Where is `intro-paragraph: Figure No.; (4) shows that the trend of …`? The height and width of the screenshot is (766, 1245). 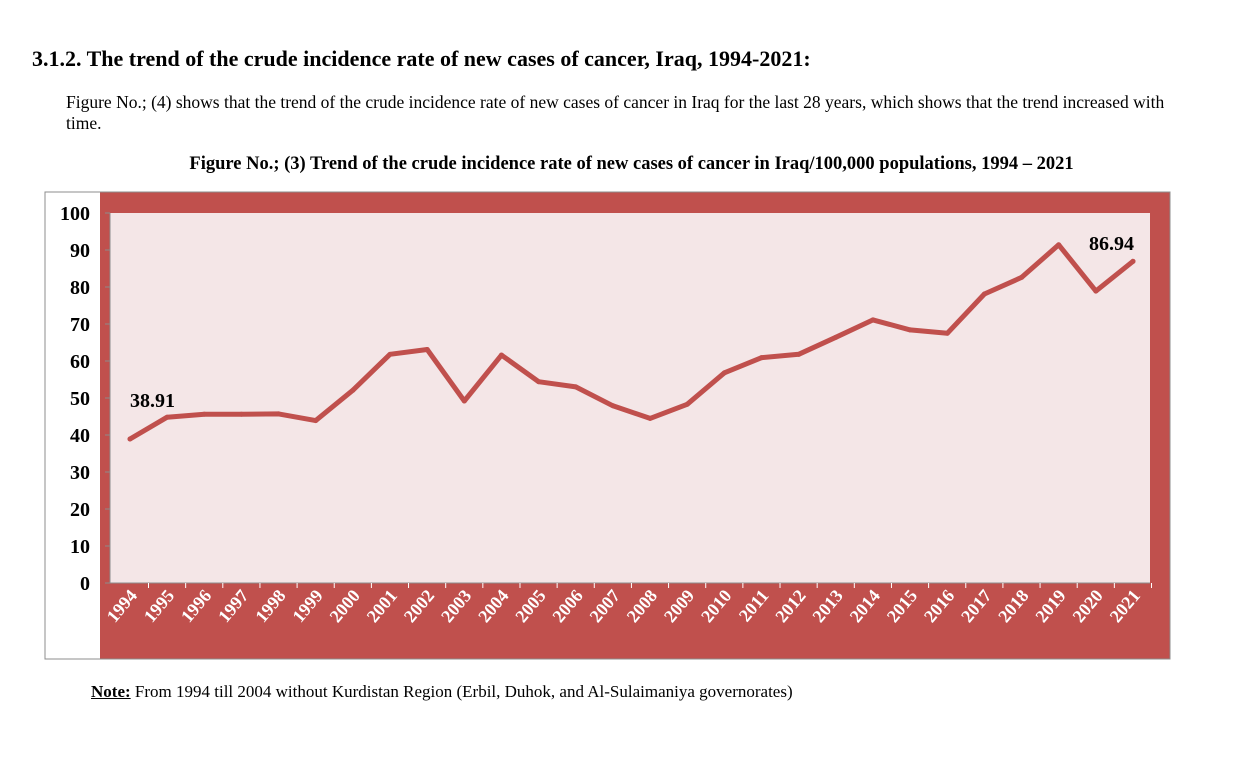 intro-paragraph: Figure No.; (4) shows that the trend of … is located at coordinates (615, 112).